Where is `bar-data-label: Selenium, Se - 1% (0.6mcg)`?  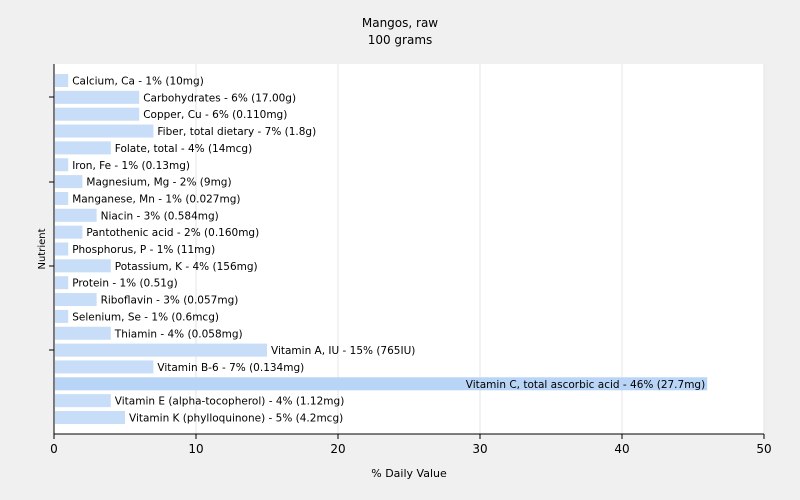
bar-data-label: Selenium, Se - 1% (0.6mcg) is located at coordinates (145, 317).